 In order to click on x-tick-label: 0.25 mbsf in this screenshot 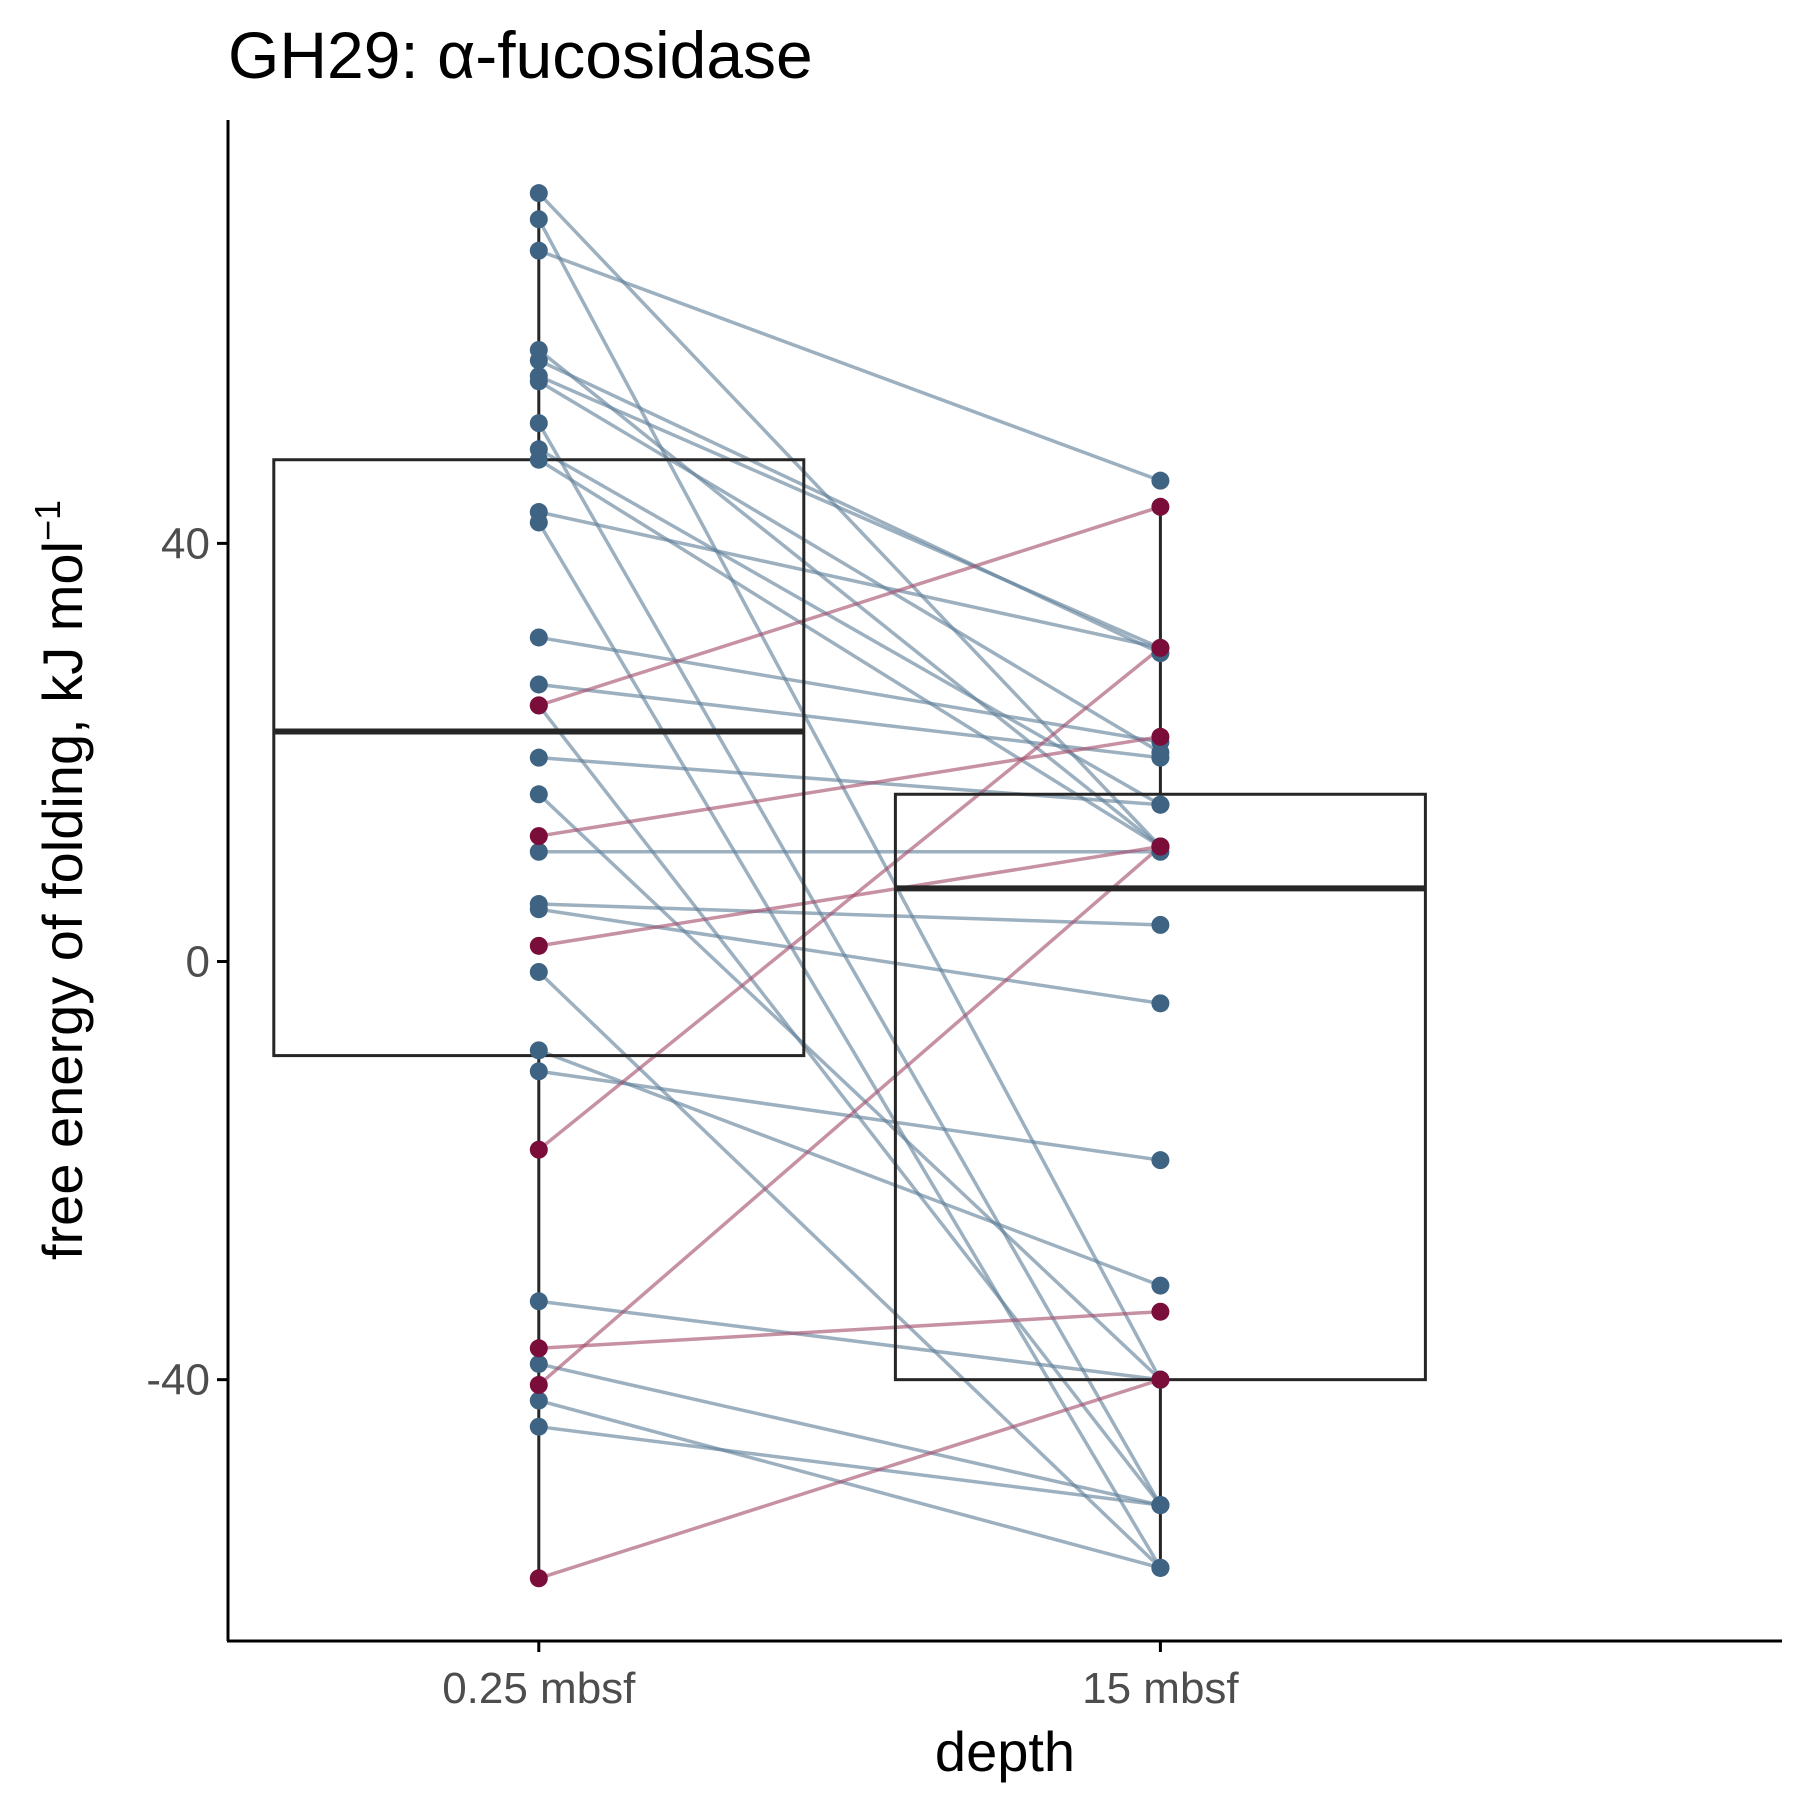, I will do `click(539, 1688)`.